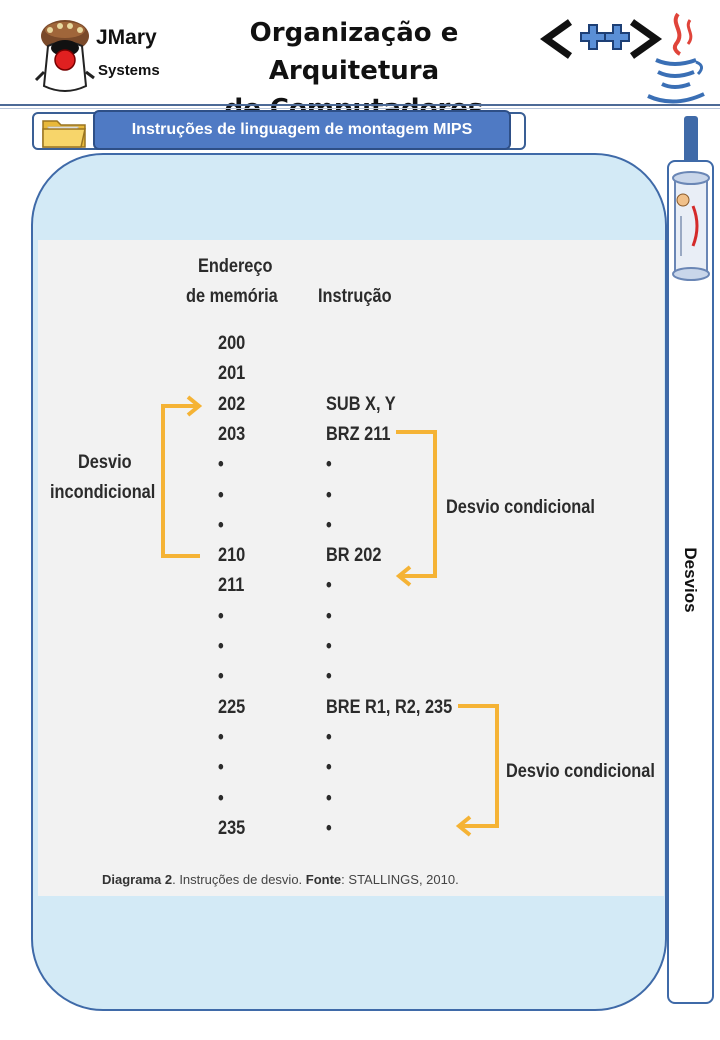  I want to click on column-header-instruction: Instrução, so click(355, 296).